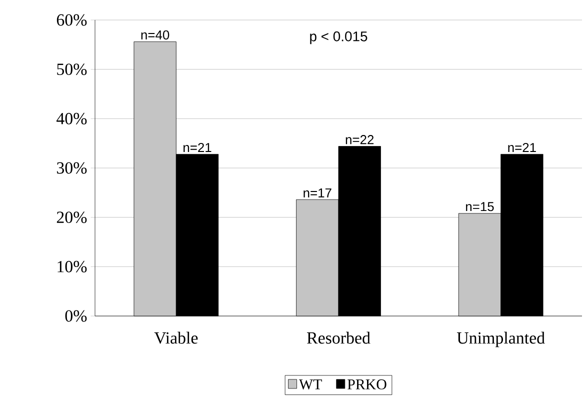  What do you see at coordinates (338, 338) in the screenshot?
I see `x-tick-label: Resorbed` at bounding box center [338, 338].